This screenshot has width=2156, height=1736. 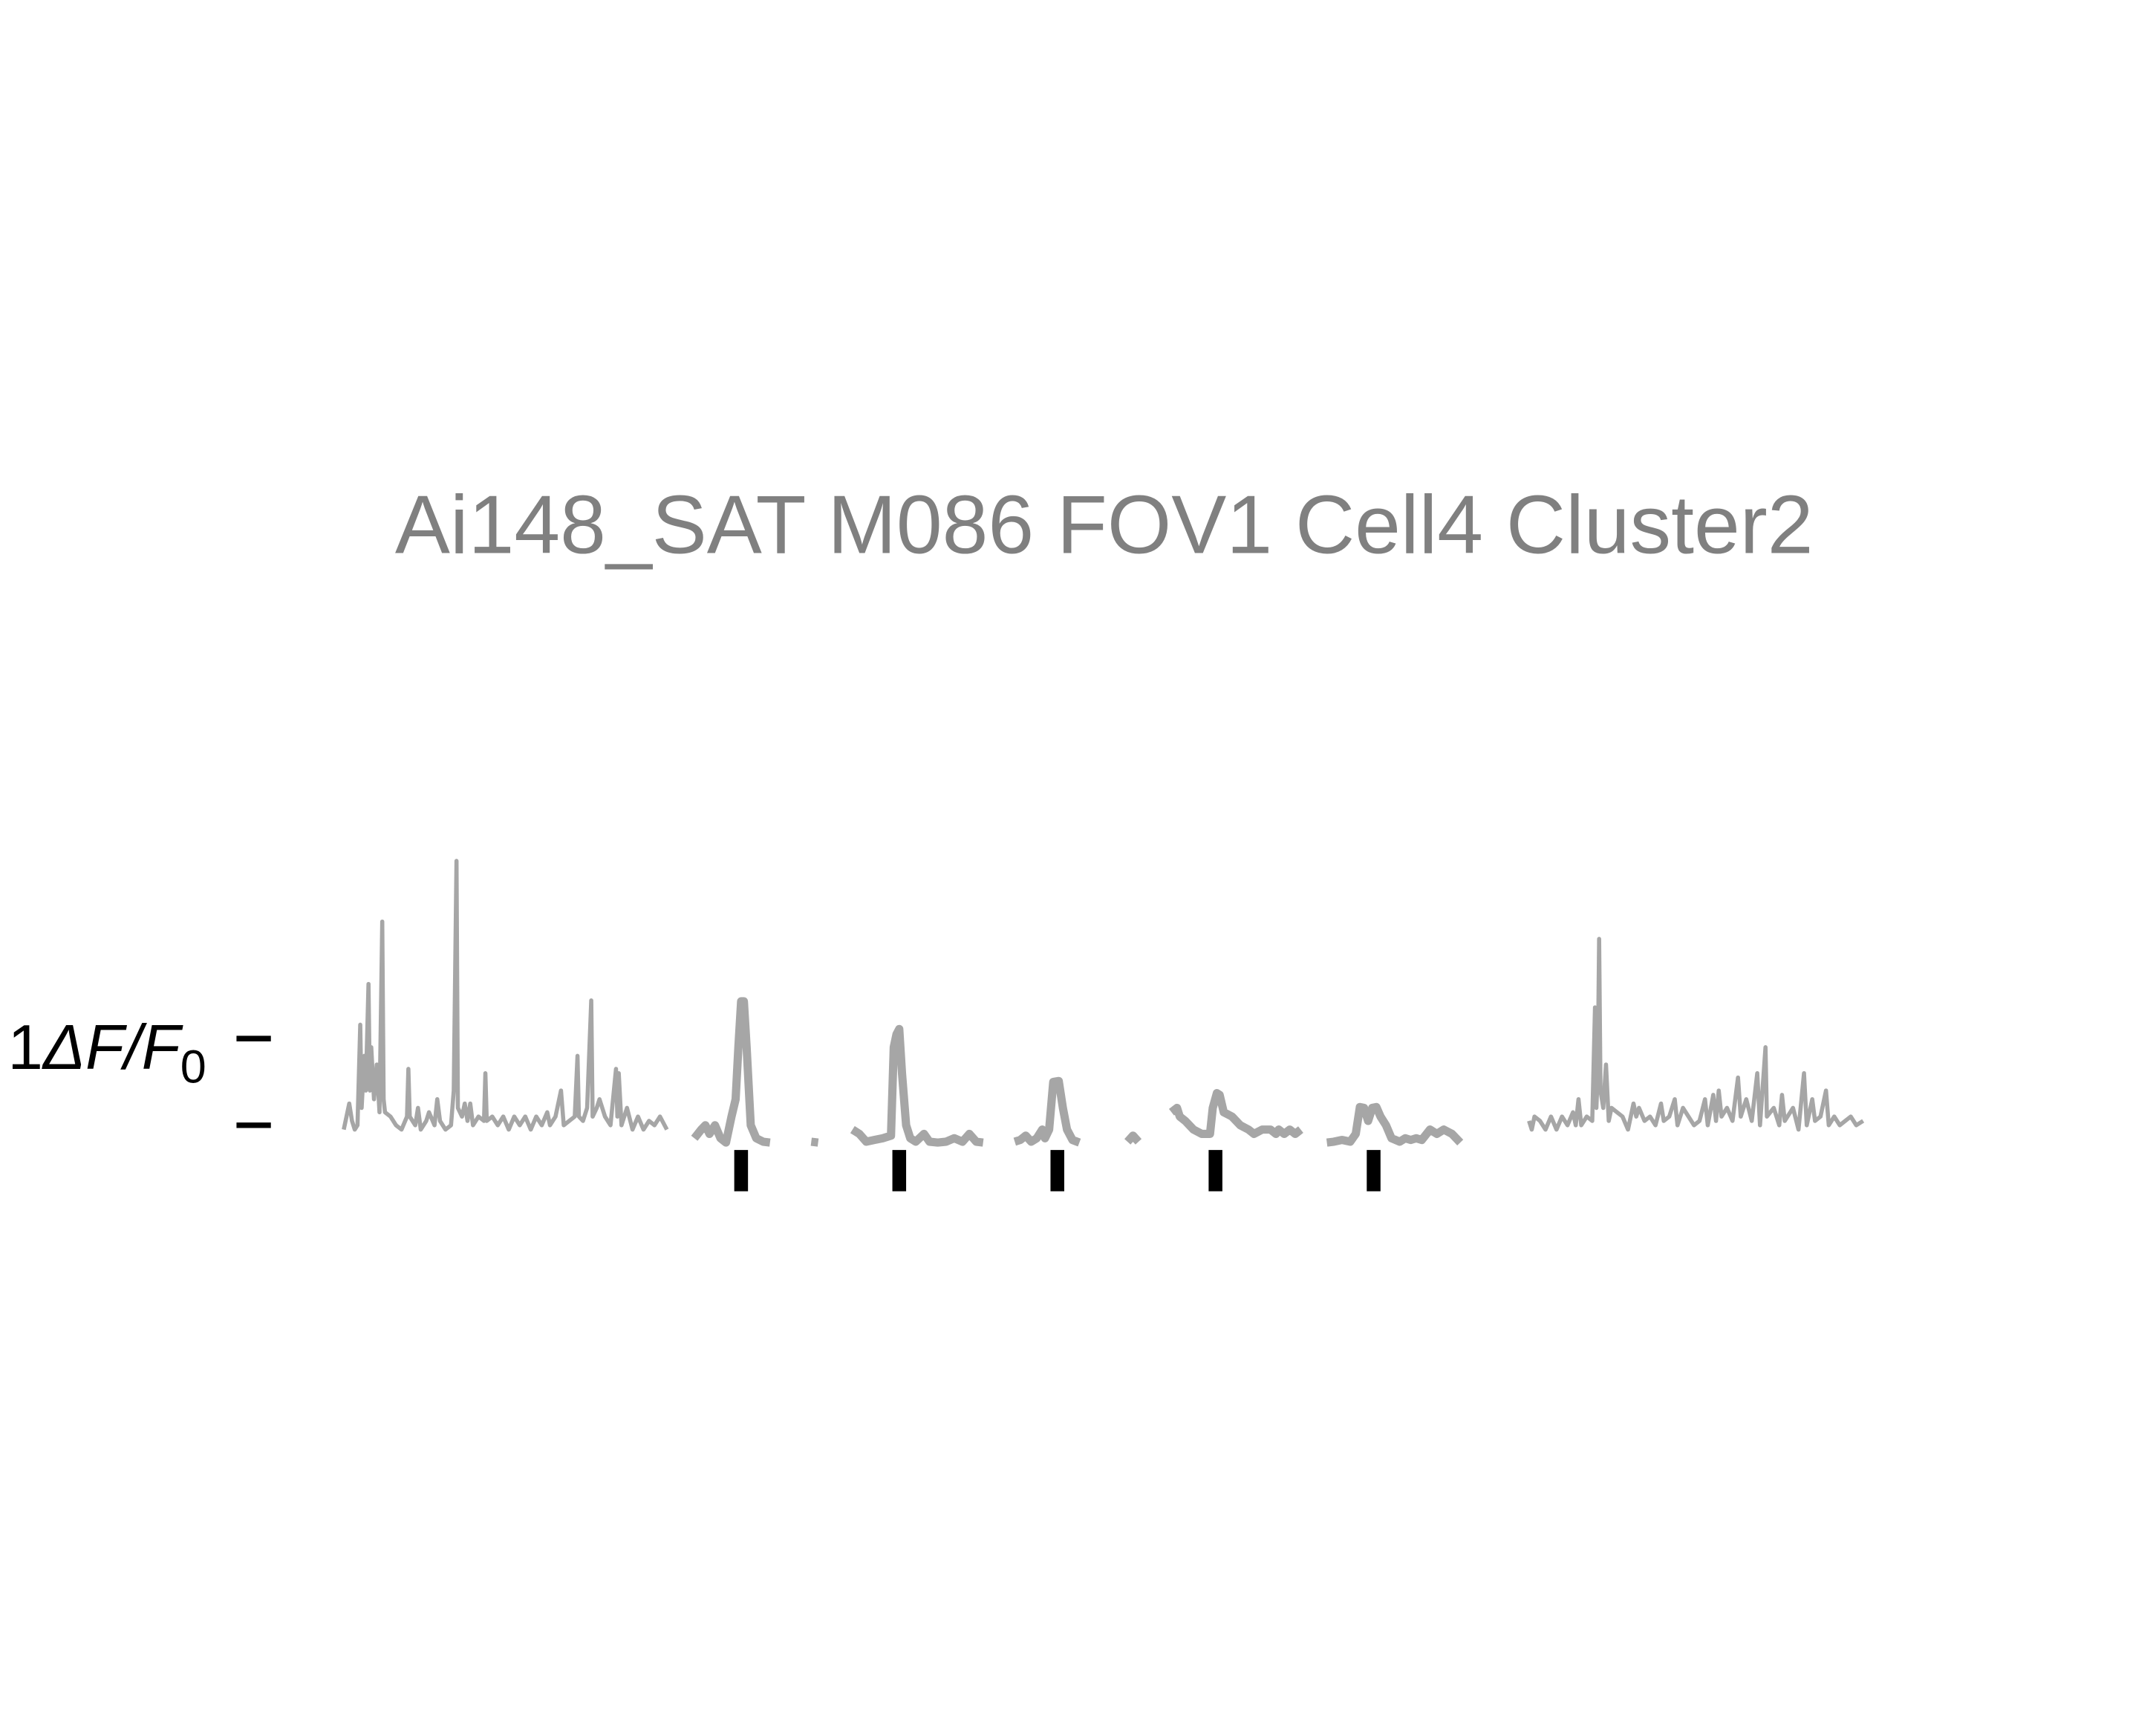 What do you see at coordinates (113, 1047) in the screenshot?
I see `y-label-unit: ΔF/F` at bounding box center [113, 1047].